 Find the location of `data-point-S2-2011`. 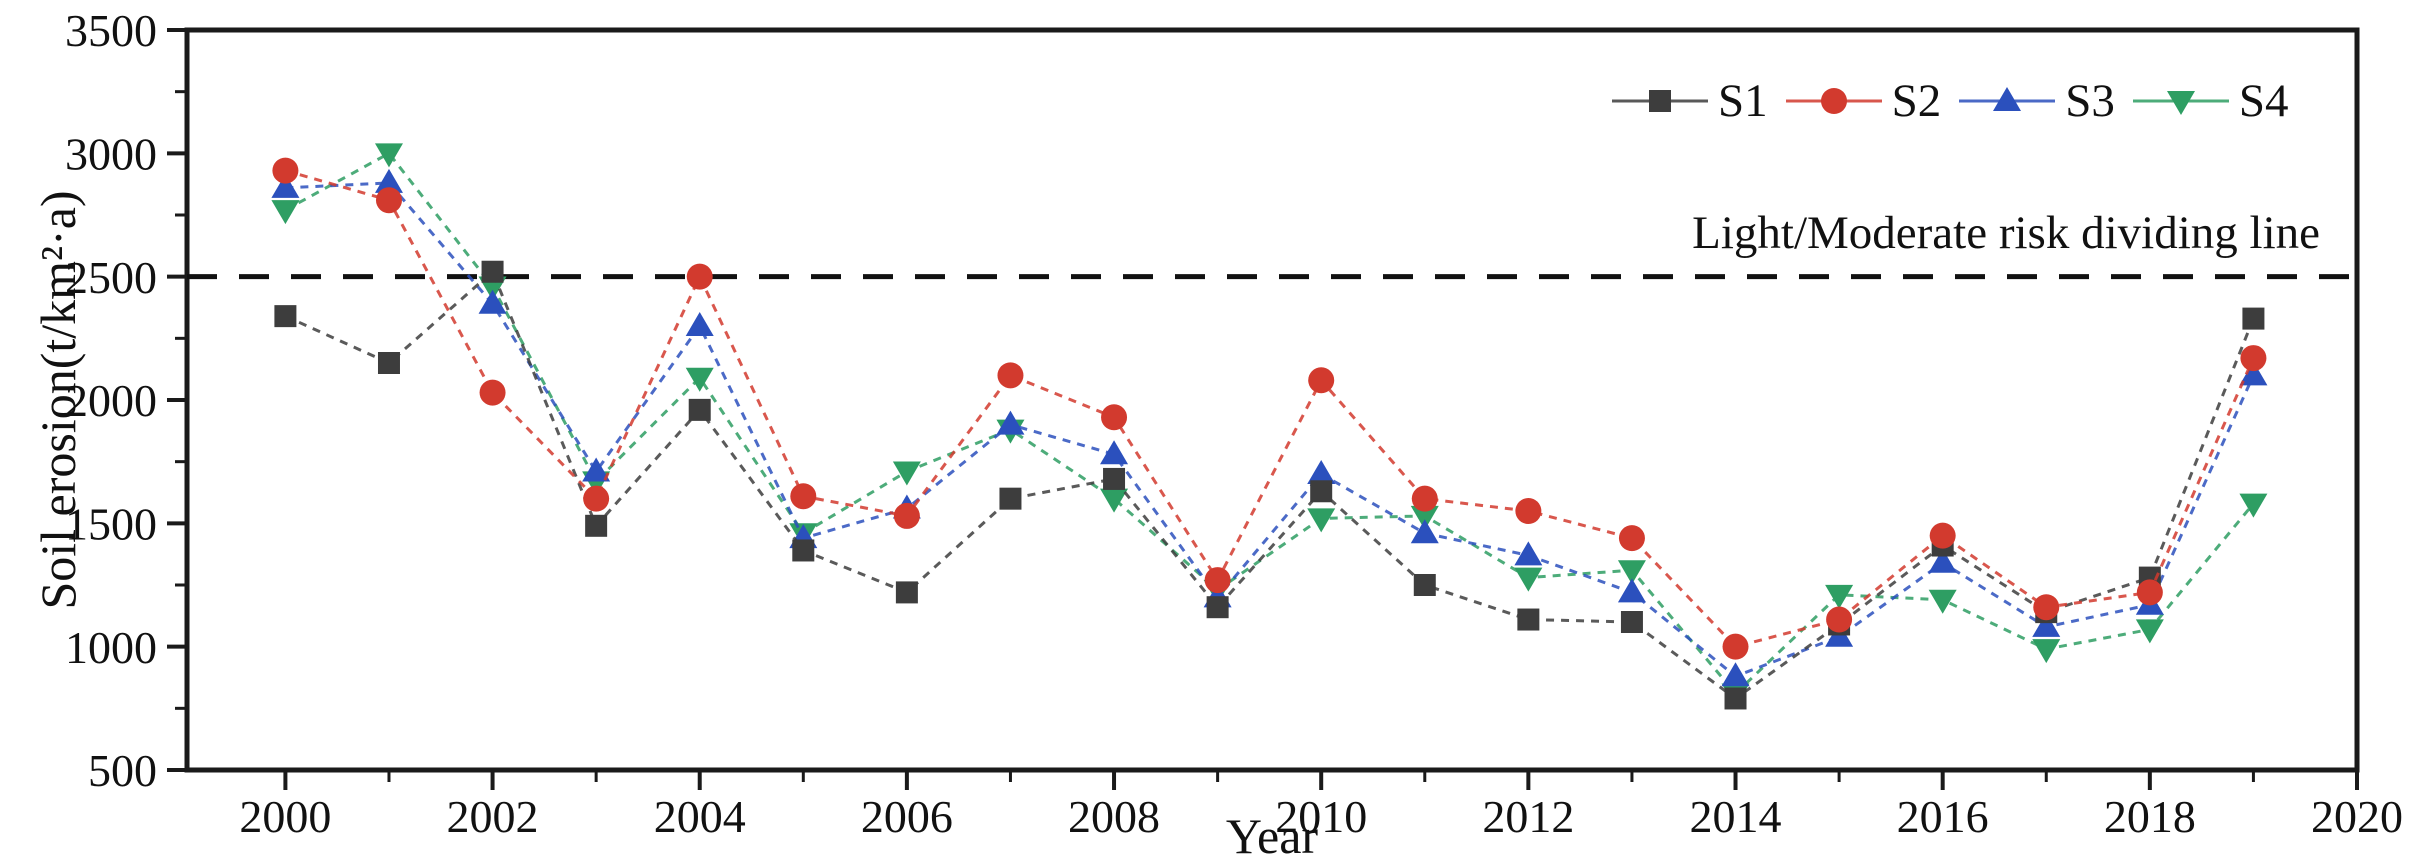

data-point-S2-2011 is located at coordinates (1424, 498).